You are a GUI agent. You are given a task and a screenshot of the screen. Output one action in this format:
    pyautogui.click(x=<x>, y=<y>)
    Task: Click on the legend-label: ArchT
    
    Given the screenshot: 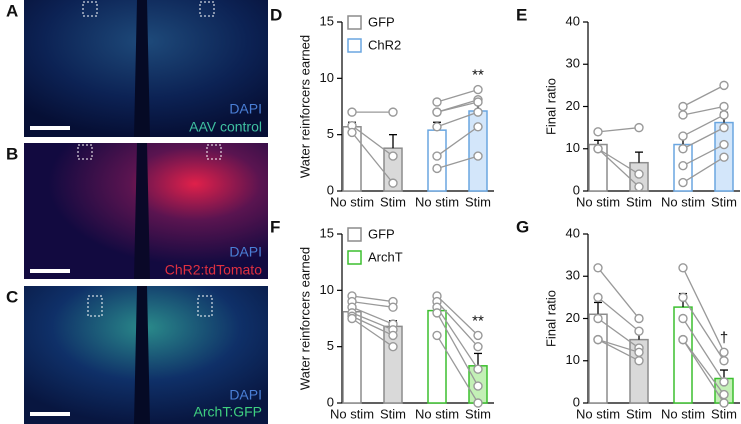 What is the action you would take?
    pyautogui.click(x=385, y=256)
    